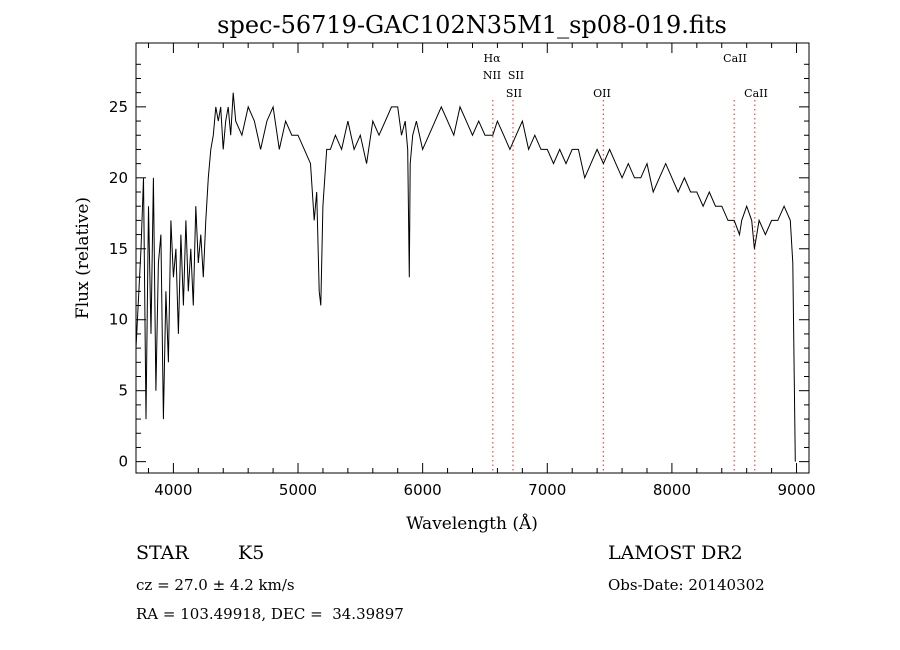 This screenshot has width=900, height=650. What do you see at coordinates (492, 75) in the screenshot?
I see `spectral-line-label: NII` at bounding box center [492, 75].